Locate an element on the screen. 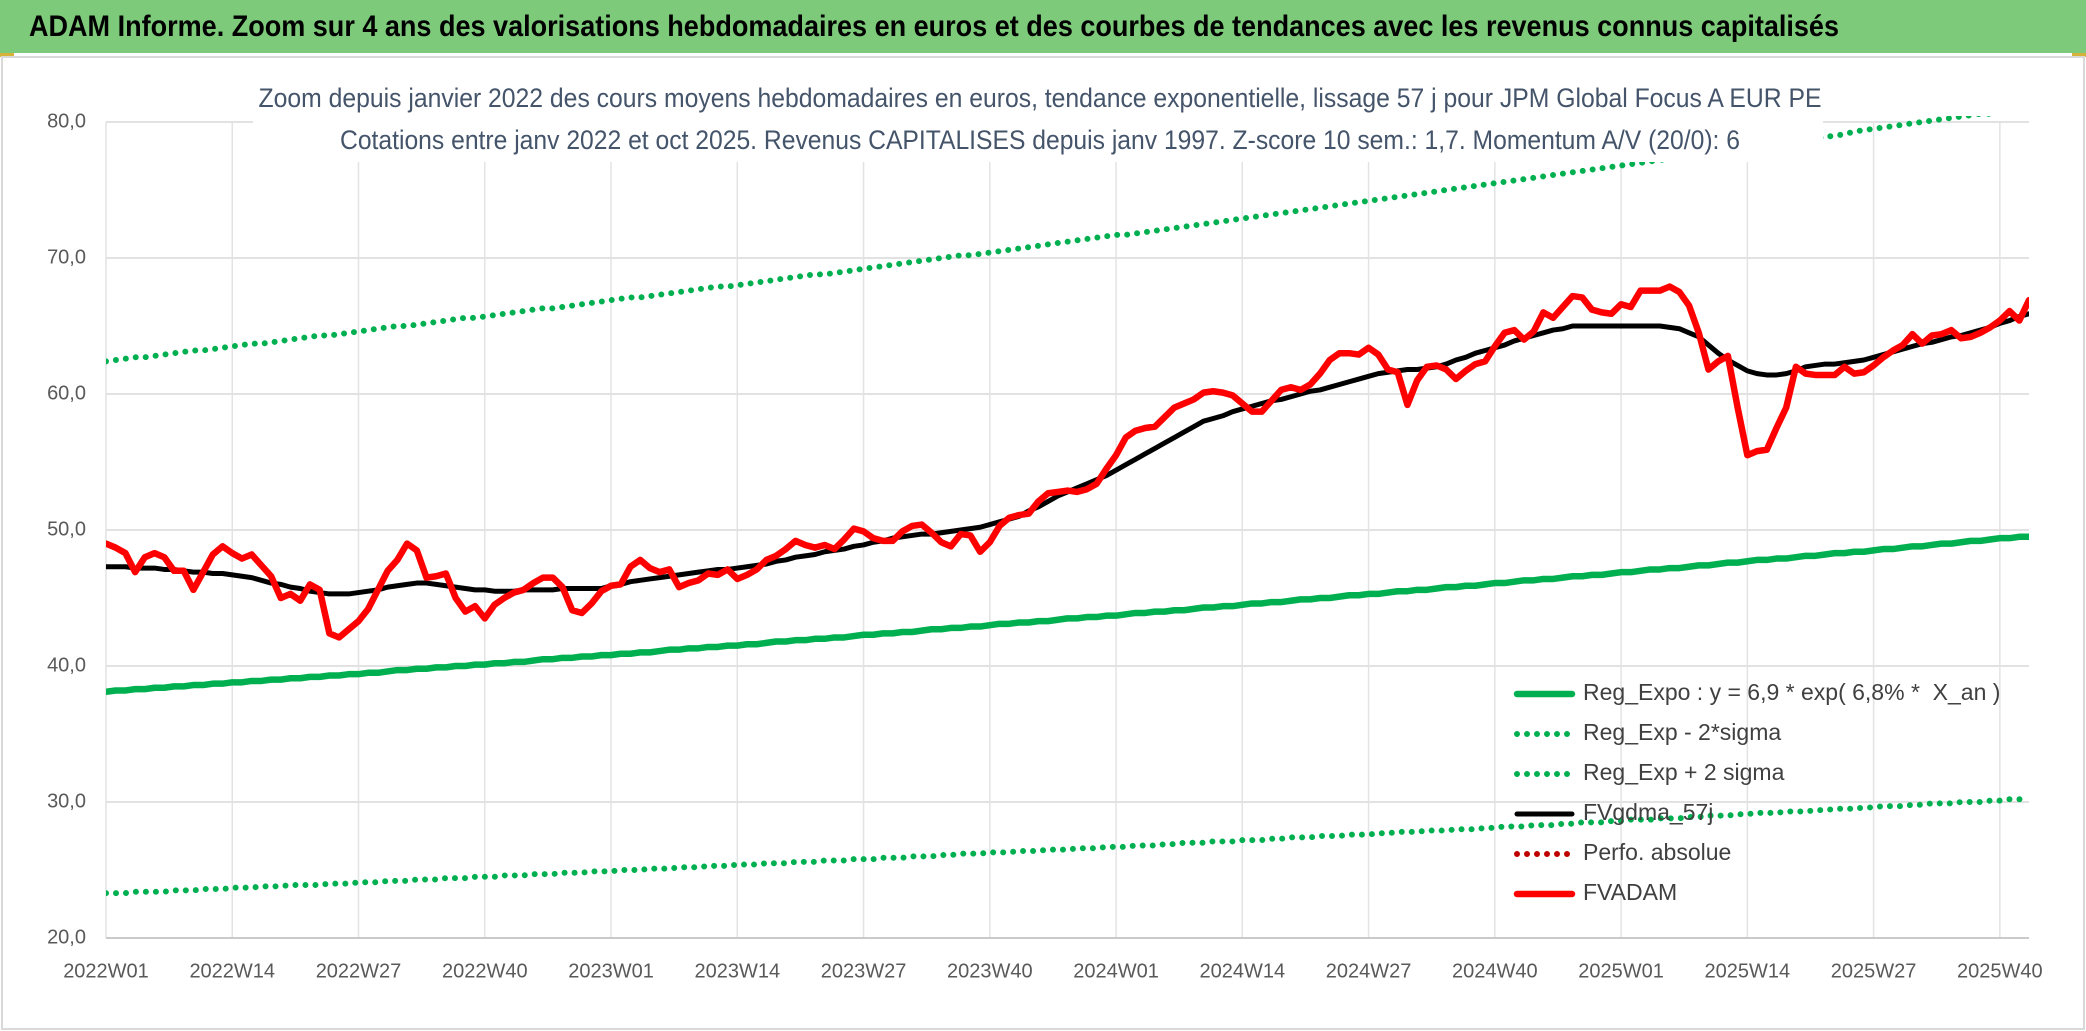 This screenshot has width=2086, height=1031. legend-label: Perfo. absolue is located at coordinates (1657, 852).